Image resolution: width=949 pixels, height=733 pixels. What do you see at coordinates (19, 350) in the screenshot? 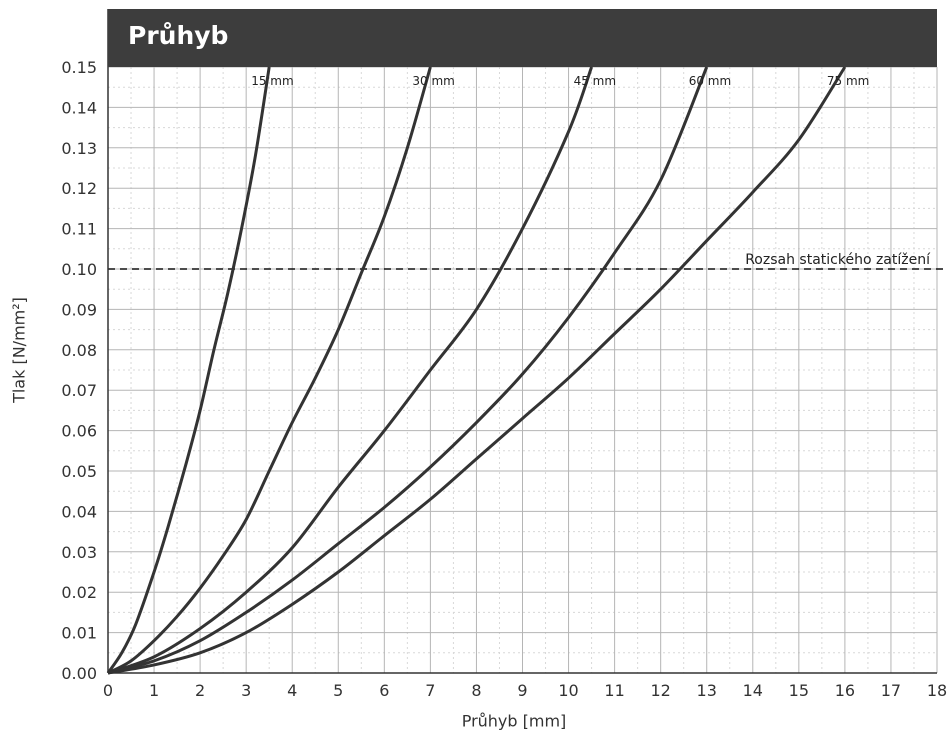
I see `y-axis-title: Tlak [N/mm²]` at bounding box center [19, 350].